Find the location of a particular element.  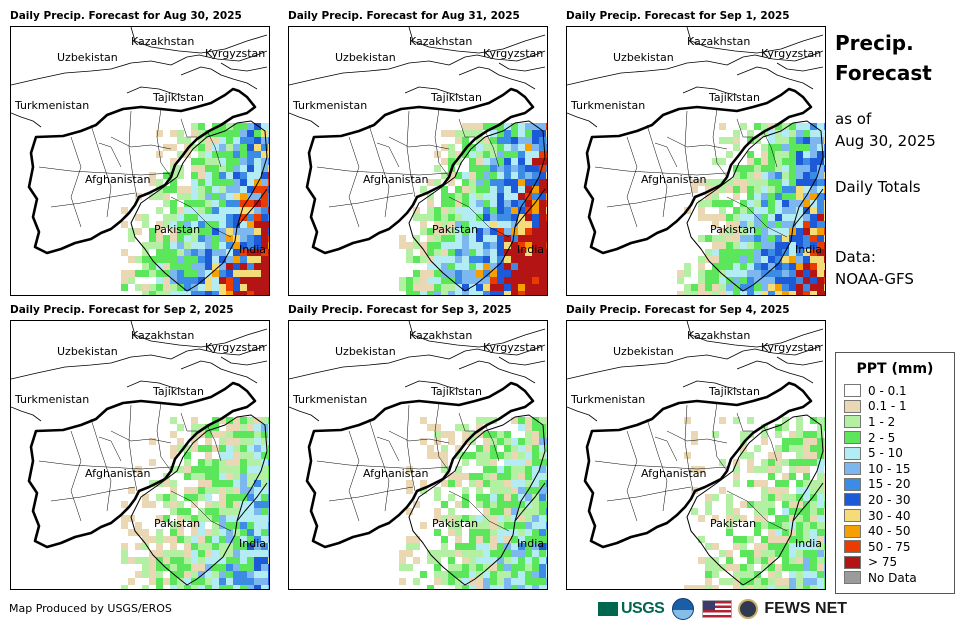

fewsnet-wordmark: FEWS NET is located at coordinates (806, 608).